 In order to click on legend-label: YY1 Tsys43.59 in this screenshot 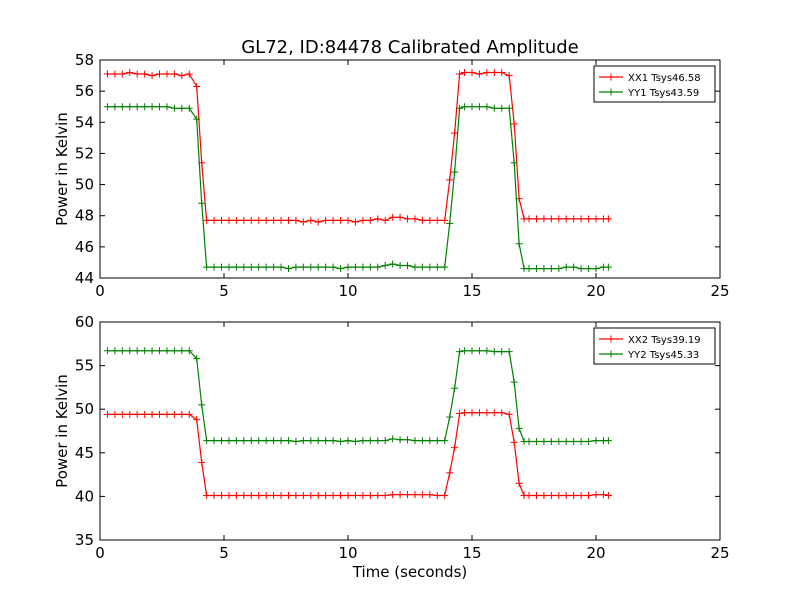, I will do `click(663, 93)`.